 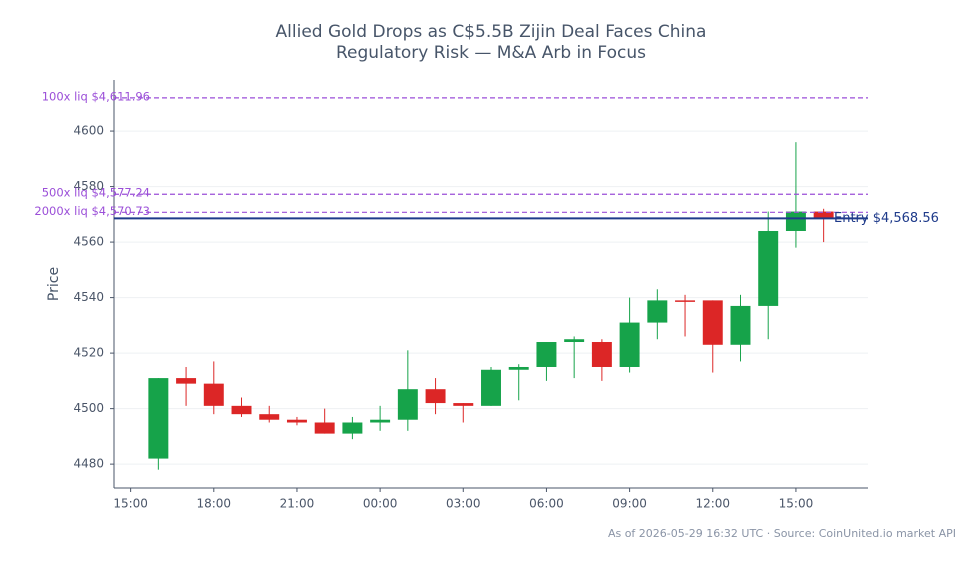 I want to click on y-tick-label: 4480, so click(x=88, y=464).